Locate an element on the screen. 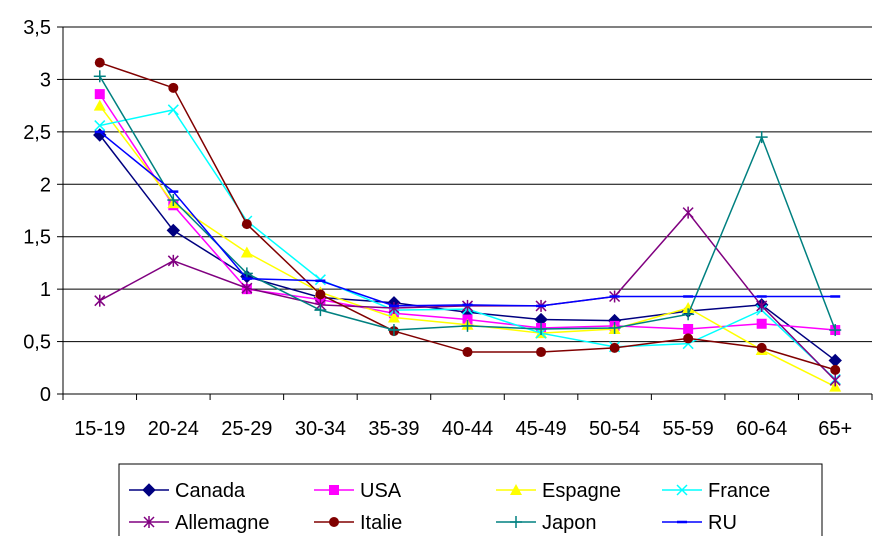 This screenshot has height=536, width=885. x-tick-label: 45-49 is located at coordinates (540, 429).